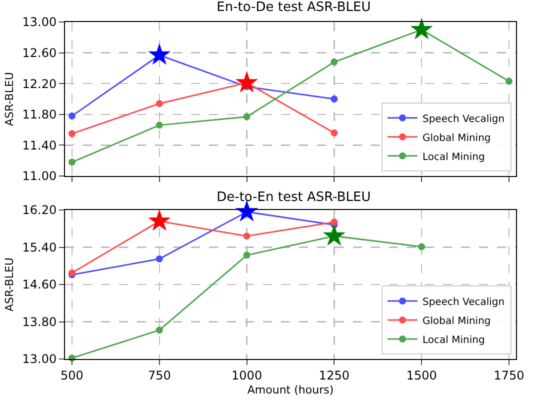  Describe the element at coordinates (334, 375) in the screenshot. I see `x-tick-label: 1250` at that location.